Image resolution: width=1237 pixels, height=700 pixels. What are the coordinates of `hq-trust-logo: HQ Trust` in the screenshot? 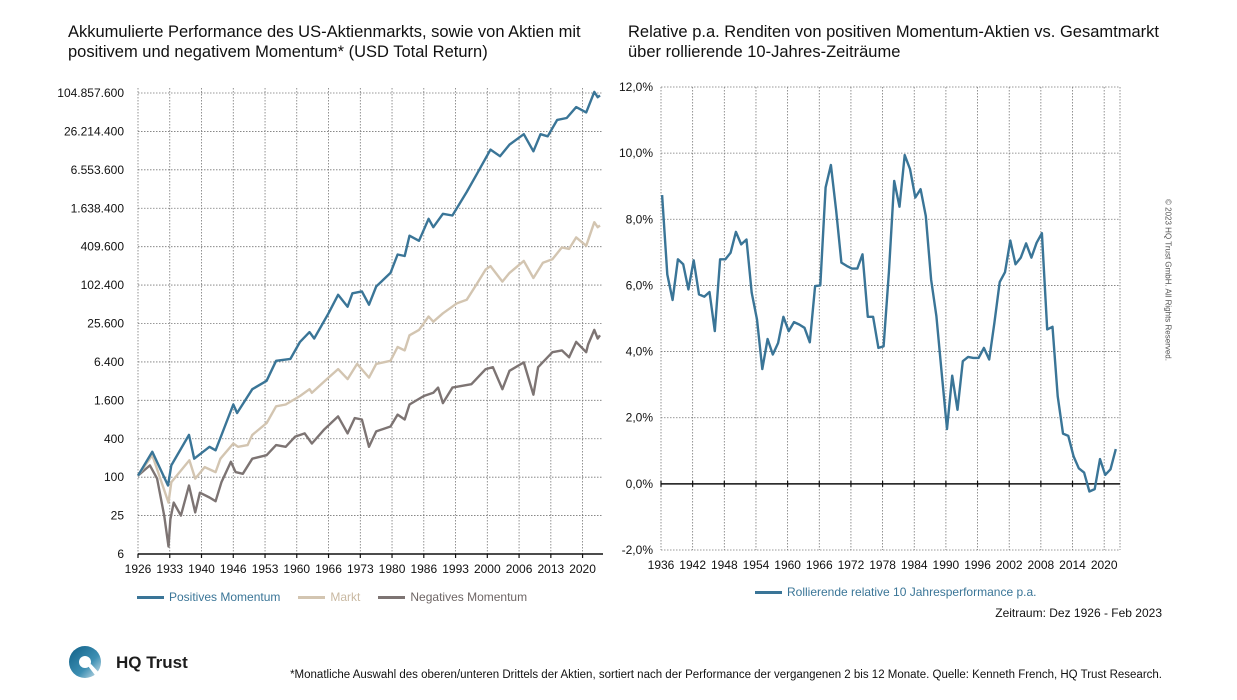 It's located at (128, 663).